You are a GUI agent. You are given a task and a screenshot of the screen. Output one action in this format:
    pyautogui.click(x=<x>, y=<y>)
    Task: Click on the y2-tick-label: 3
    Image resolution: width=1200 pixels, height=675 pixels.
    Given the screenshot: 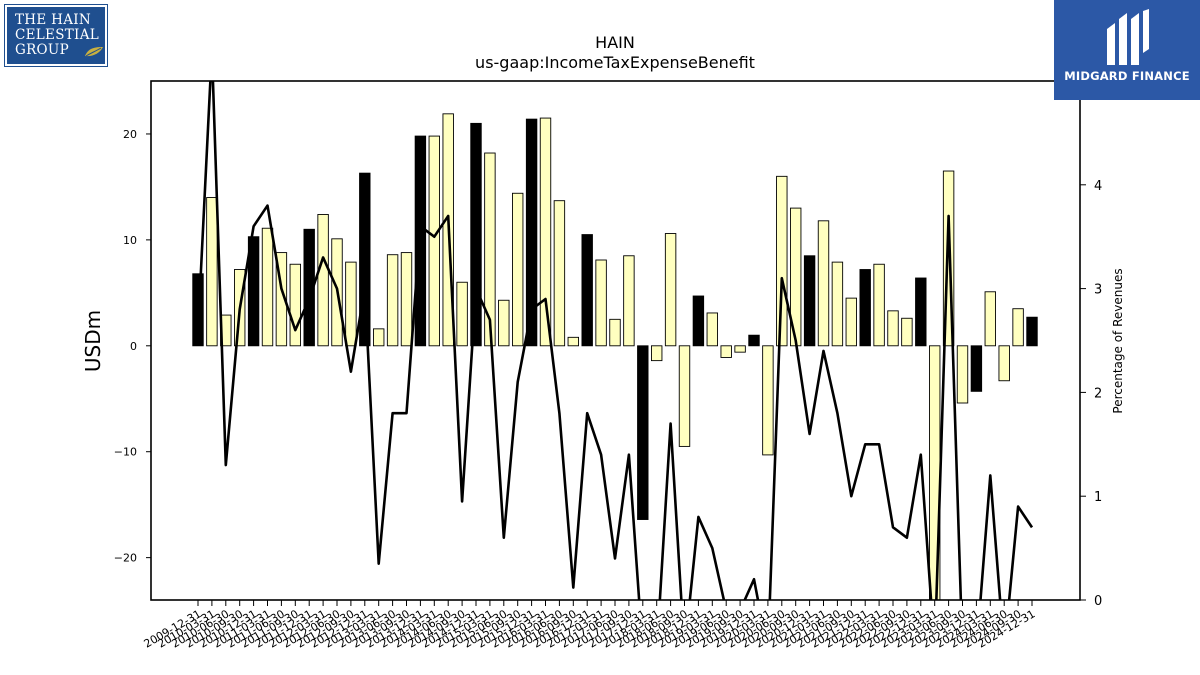 What is the action you would take?
    pyautogui.click(x=1098, y=290)
    